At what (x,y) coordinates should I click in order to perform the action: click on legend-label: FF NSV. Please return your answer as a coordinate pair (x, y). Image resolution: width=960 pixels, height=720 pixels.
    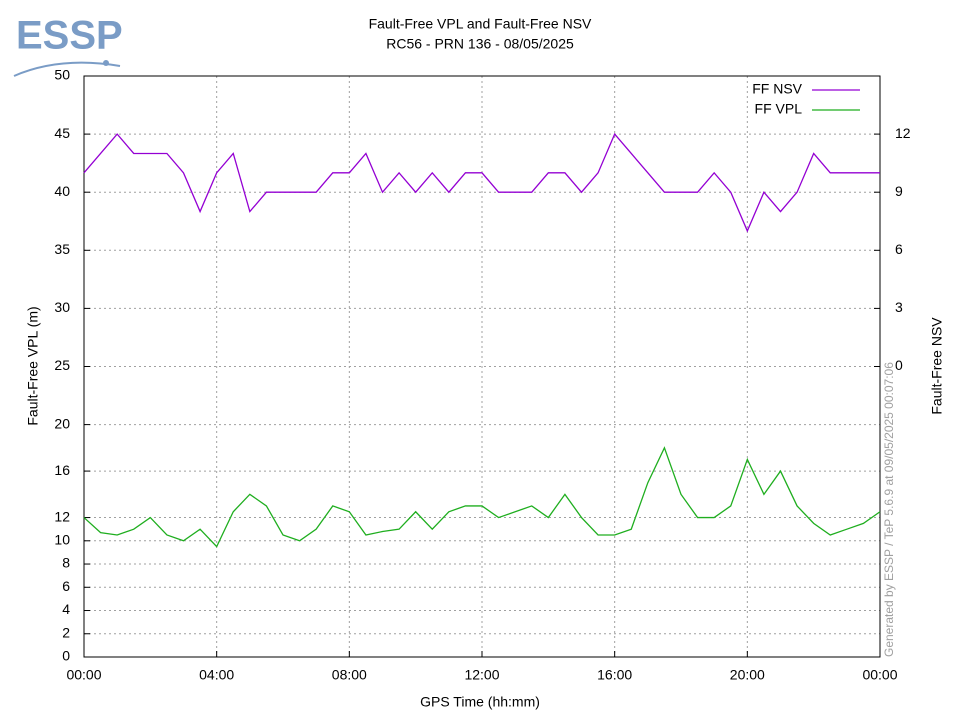
    Looking at the image, I should click on (777, 89).